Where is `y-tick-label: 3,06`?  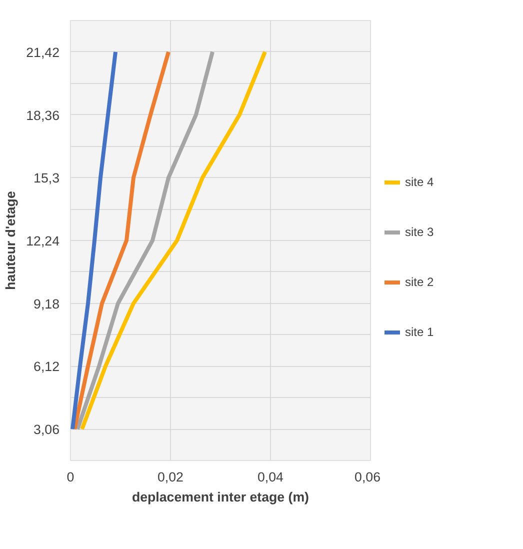 y-tick-label: 3,06 is located at coordinates (47, 430).